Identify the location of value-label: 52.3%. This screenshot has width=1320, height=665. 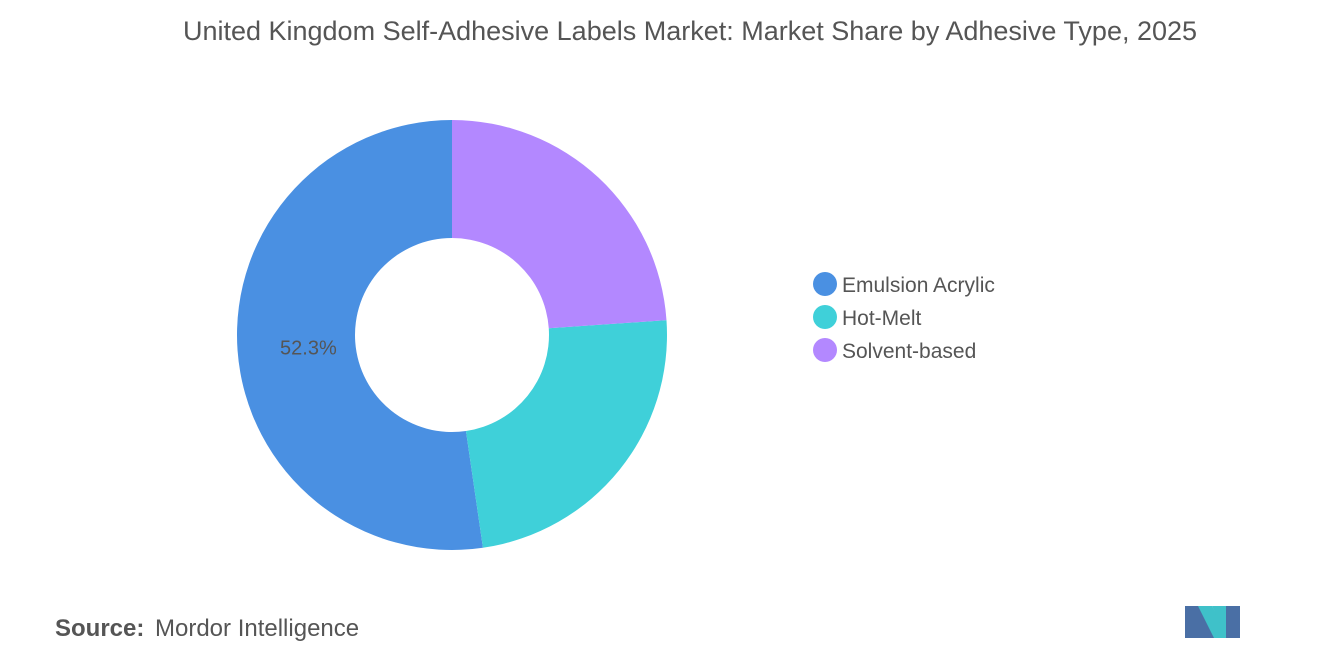
(308, 348).